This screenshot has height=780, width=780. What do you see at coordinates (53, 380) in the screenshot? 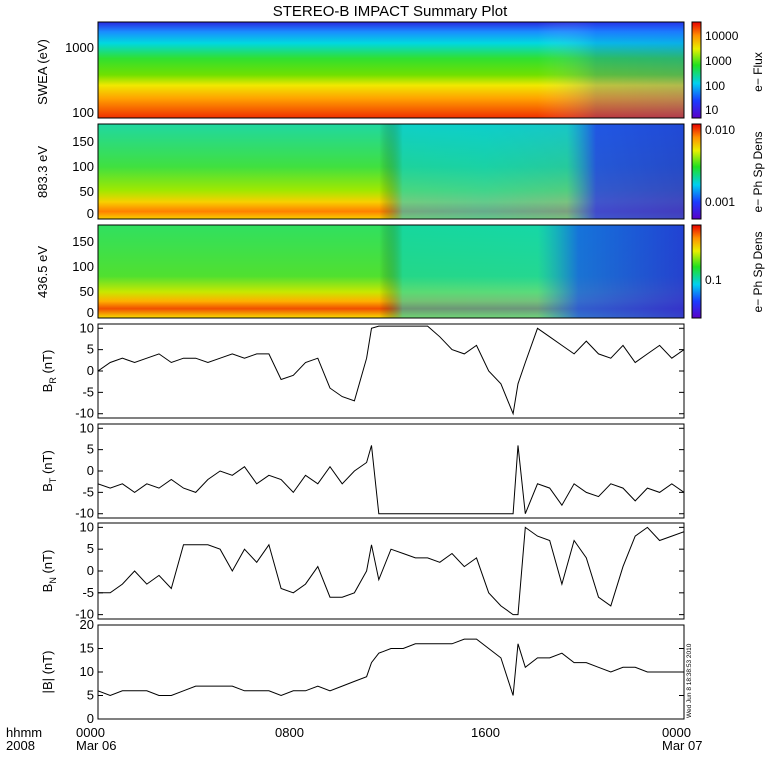
I see `br-ylabel-sub: R` at bounding box center [53, 380].